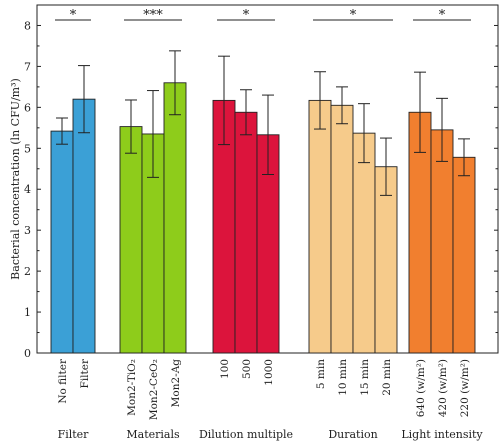  What do you see at coordinates (27, 189) in the screenshot?
I see `y-tick-label: 4` at bounding box center [27, 189].